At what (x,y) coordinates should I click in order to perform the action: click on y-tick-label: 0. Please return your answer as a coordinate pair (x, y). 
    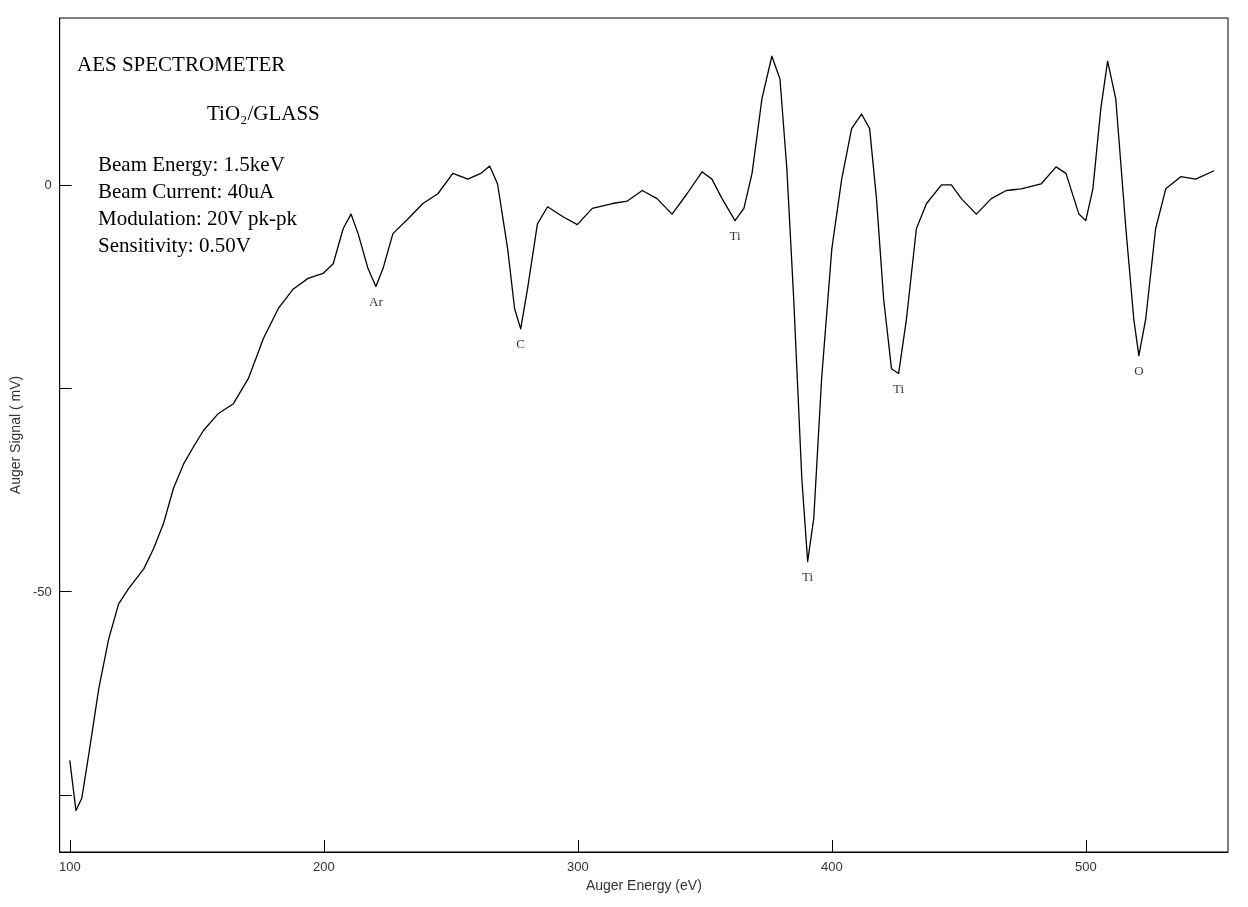
    Looking at the image, I should click on (48, 185).